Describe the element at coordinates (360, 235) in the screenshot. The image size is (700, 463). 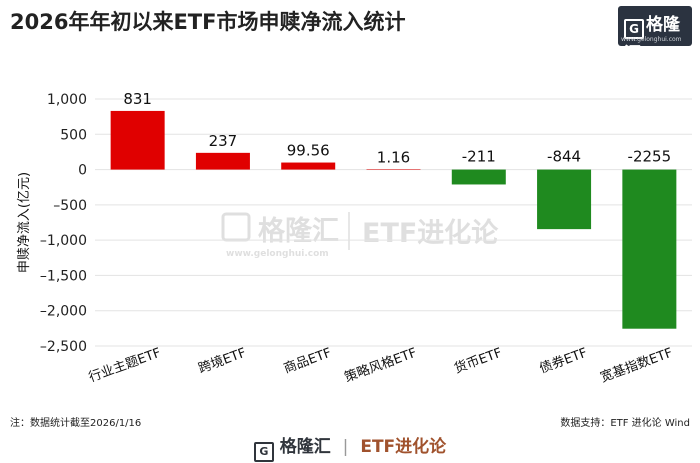
I see `watermark: 格隆汇 www.gelonghui.com ETF进化论` at that location.